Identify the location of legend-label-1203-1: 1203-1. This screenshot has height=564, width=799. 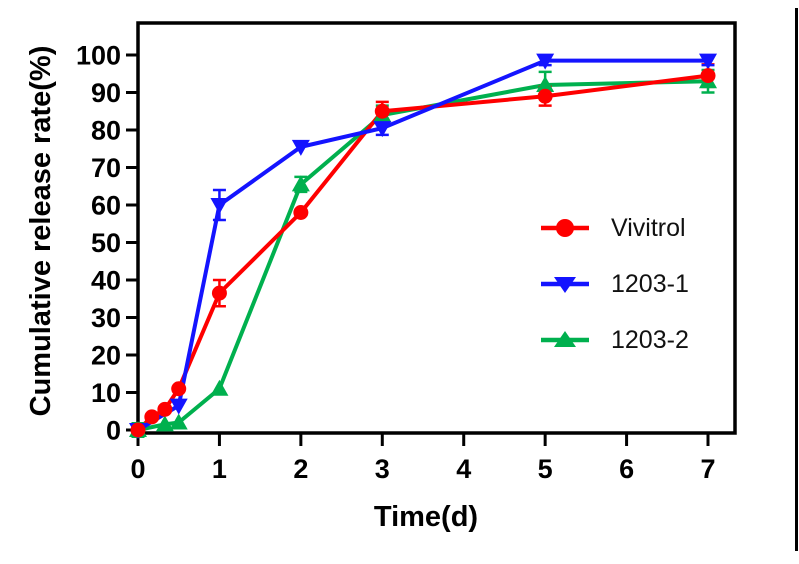
(650, 283).